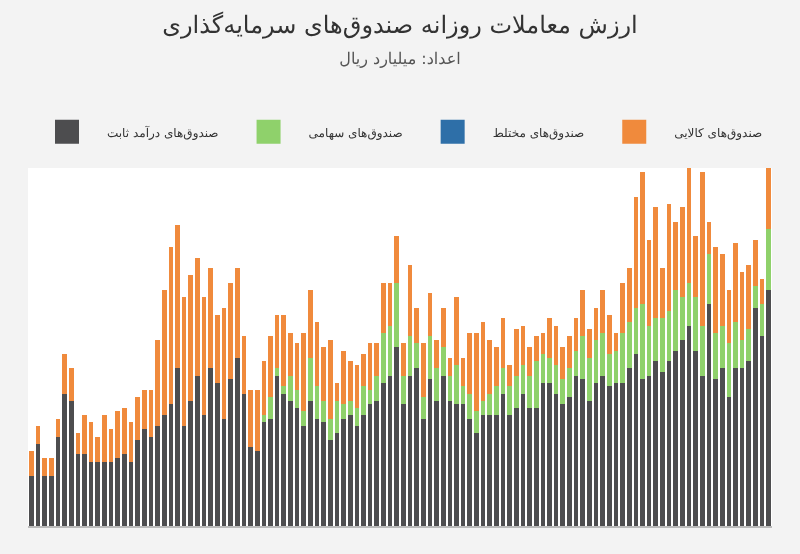 Image resolution: width=800 pixels, height=554 pixels. What do you see at coordinates (400, 25) in the screenshot?
I see `chart-title: ارزش معاملات روزانه صندوق‌های سرمایه‌گذاری` at bounding box center [400, 25].